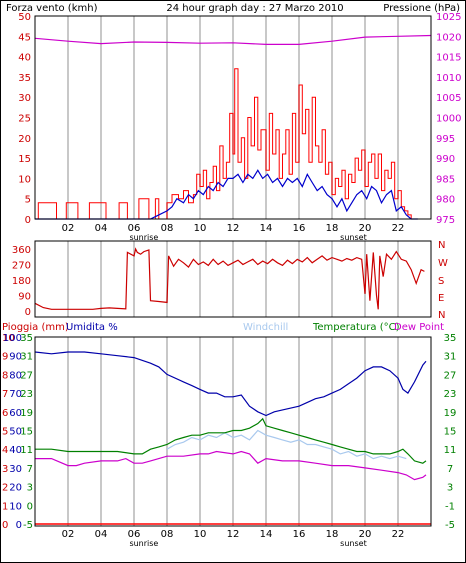 The width and height of the screenshot is (466, 563). What do you see at coordinates (24, 297) in the screenshot?
I see `direction-tick-90: 90` at bounding box center [24, 297].